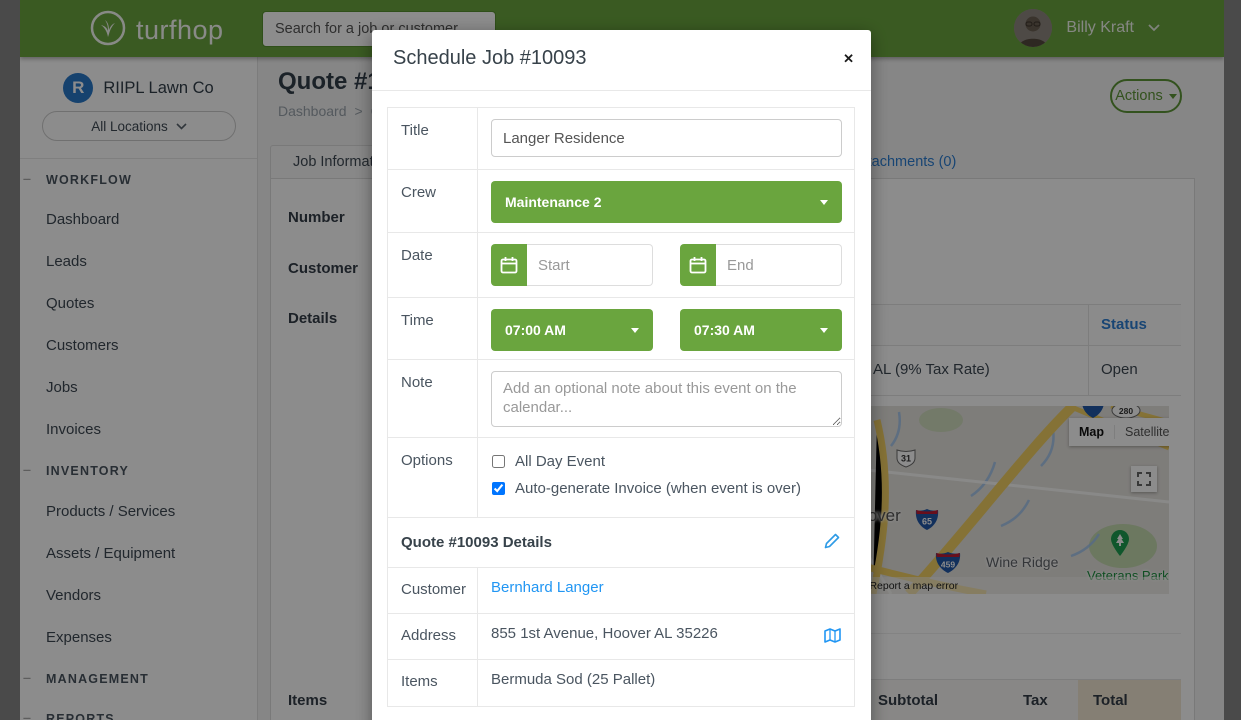  I want to click on company-name: RIIPL Lawn Co, so click(158, 87).